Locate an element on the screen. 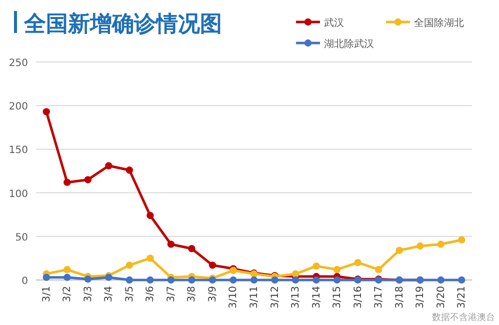 This screenshot has height=325, width=499. x-tick-label: 3/3 is located at coordinates (88, 294).